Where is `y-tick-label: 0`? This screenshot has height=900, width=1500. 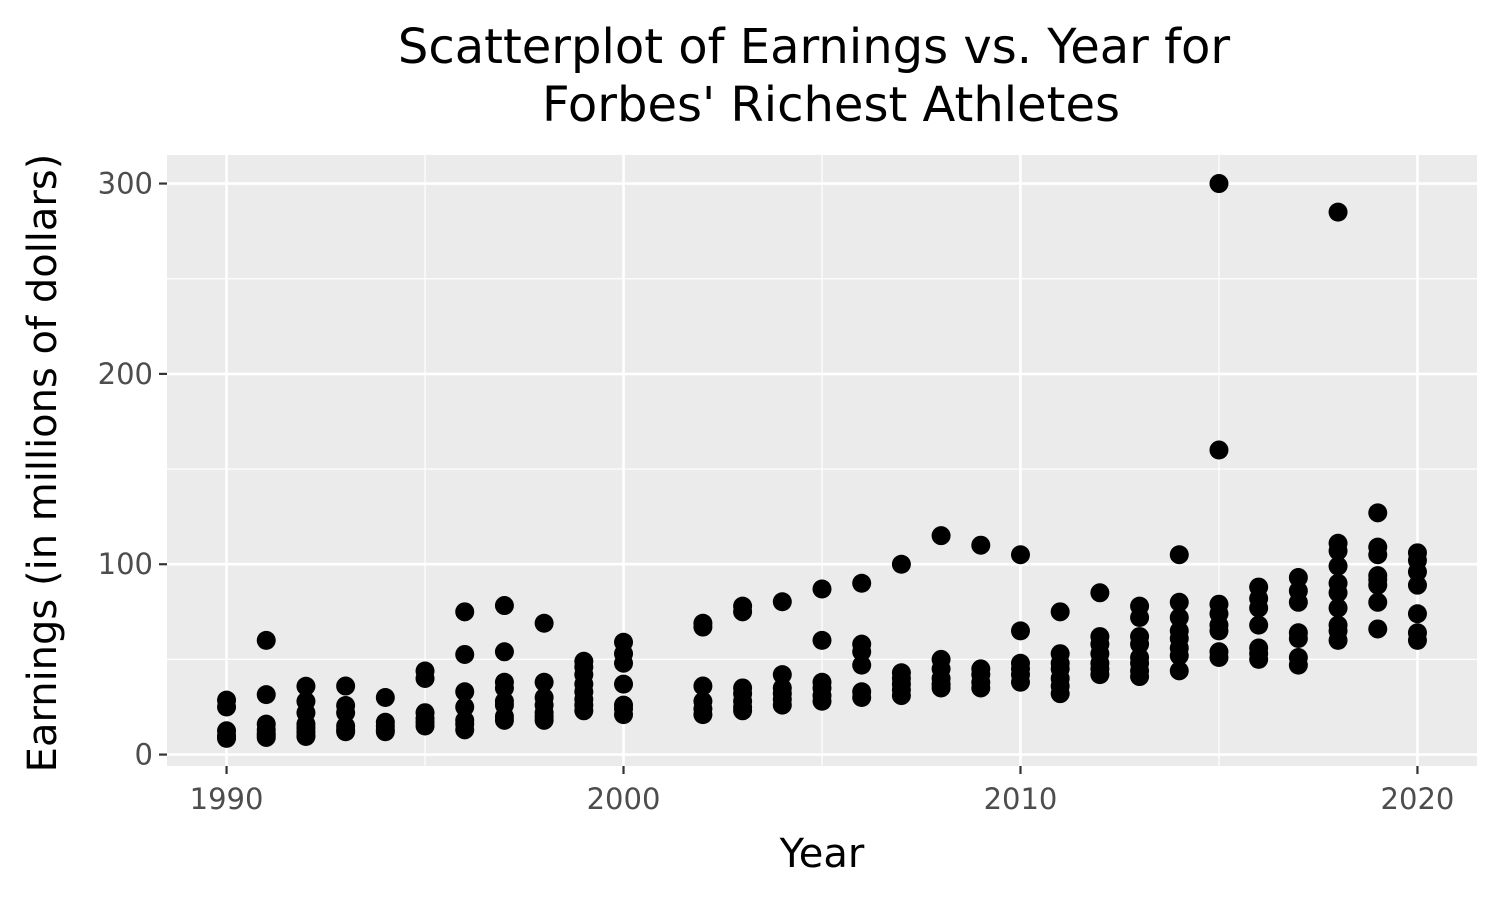
y-tick-label: 0 is located at coordinates (144, 755).